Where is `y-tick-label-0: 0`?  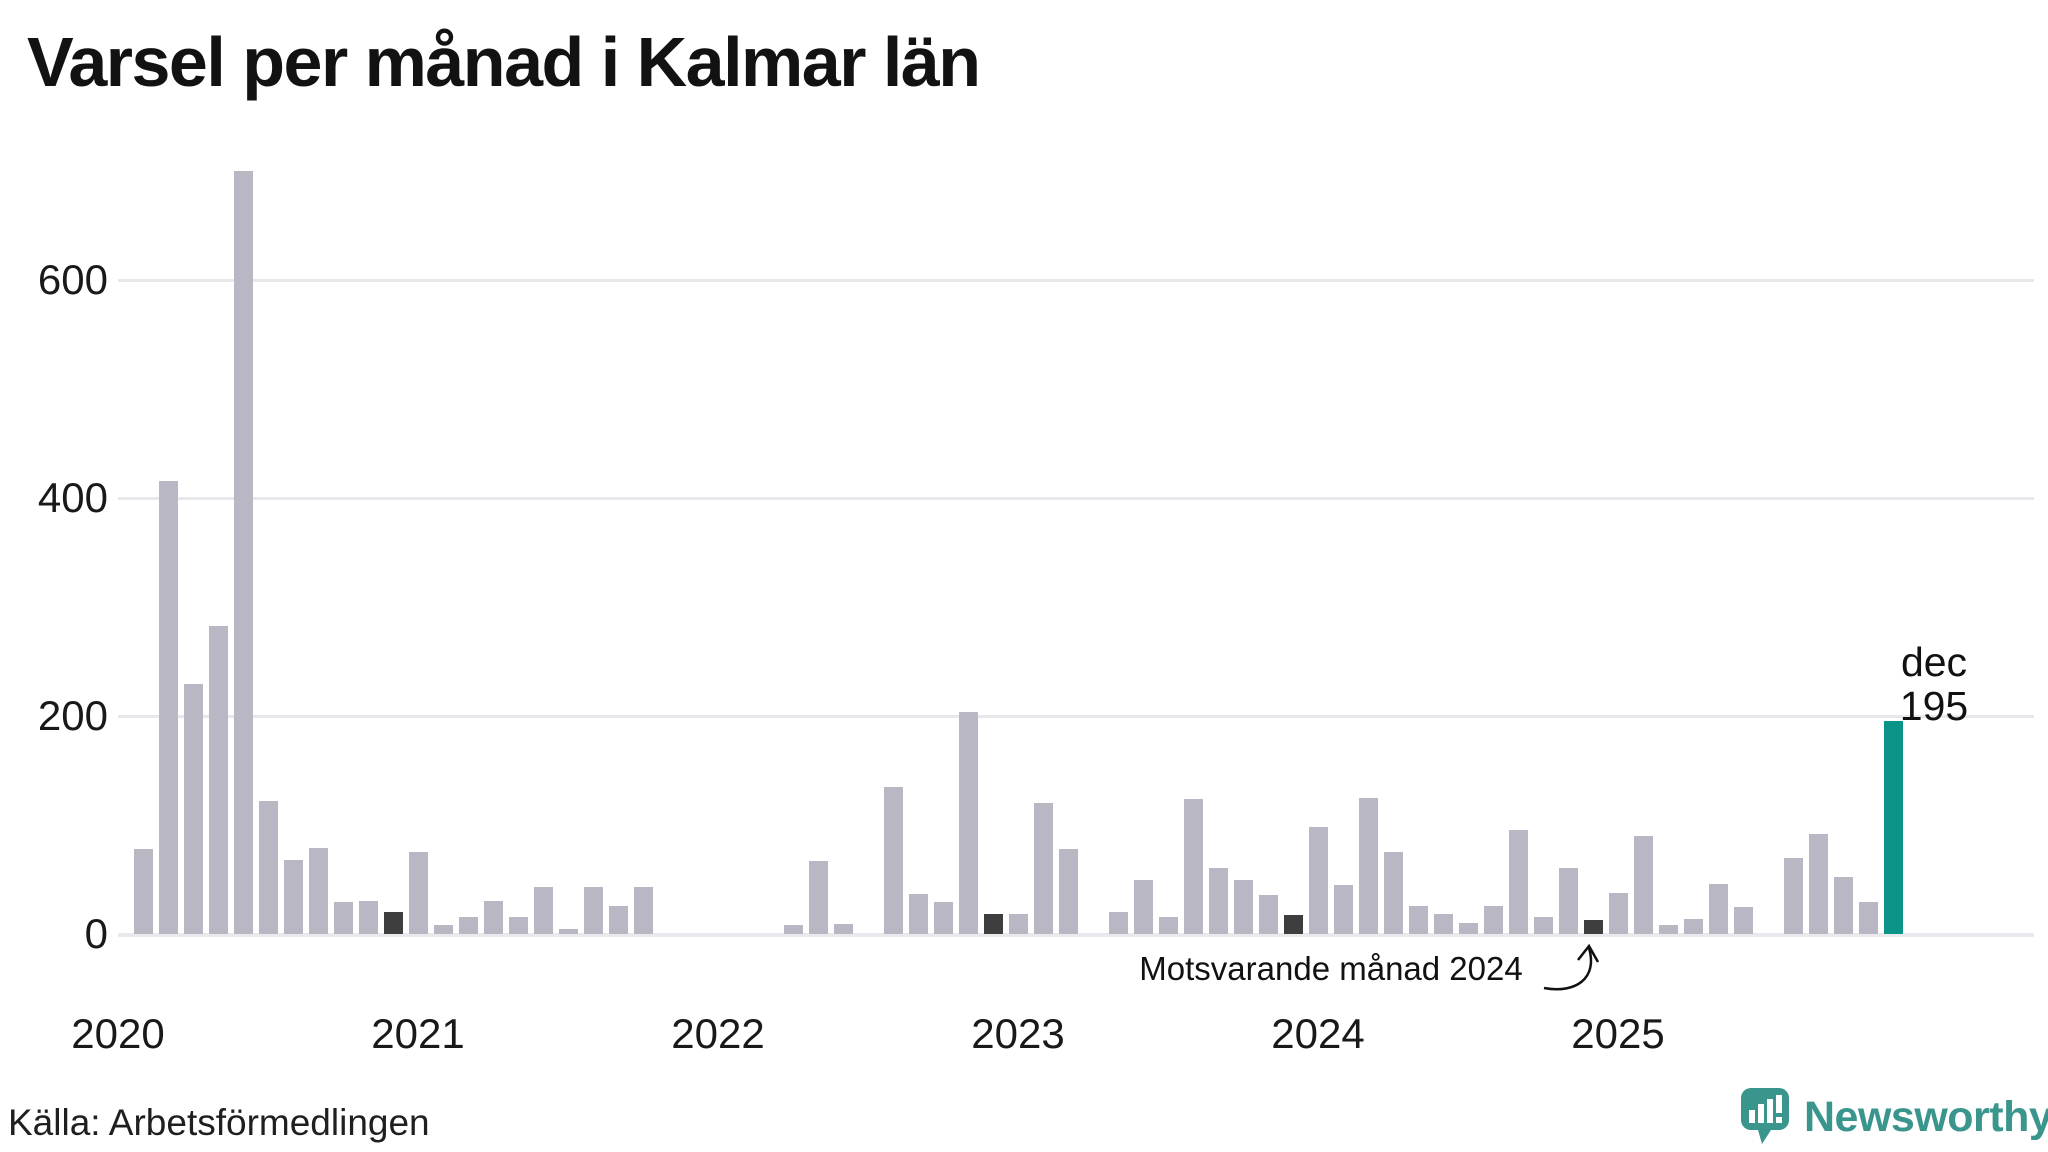 y-tick-label-0: 0 is located at coordinates (96, 933).